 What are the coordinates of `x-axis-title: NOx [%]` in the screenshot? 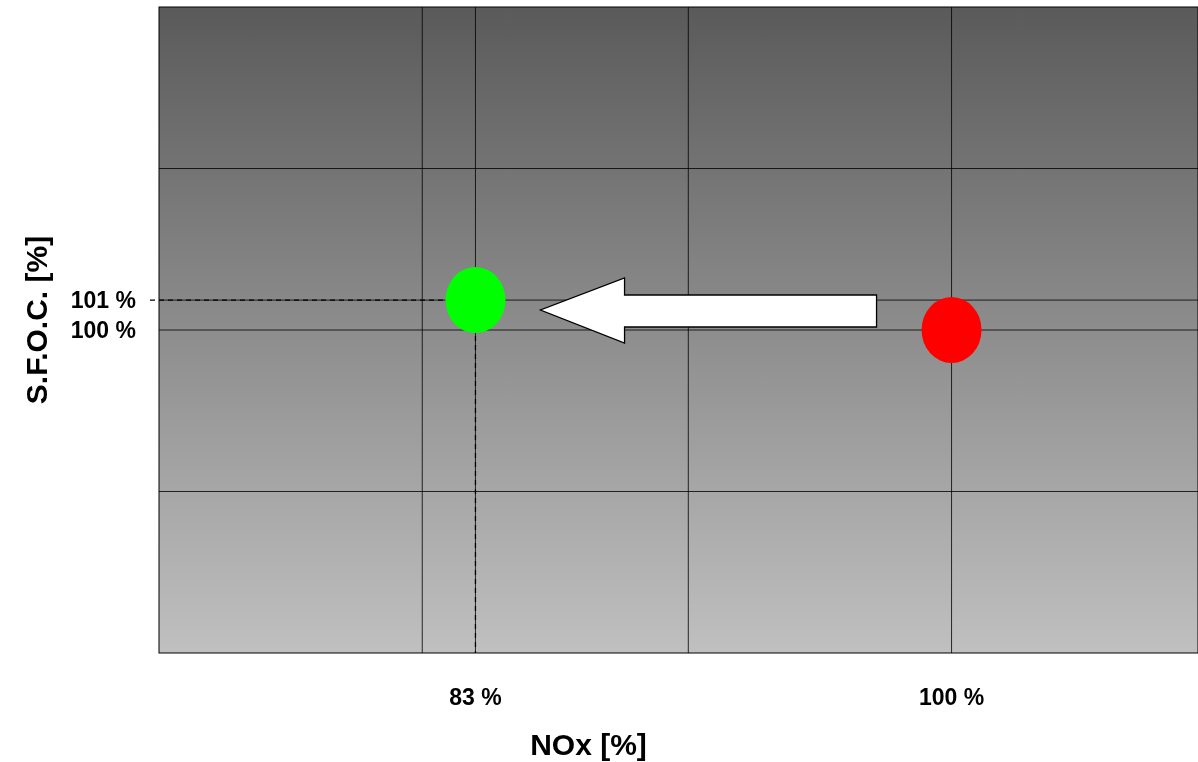 It's located at (588, 744).